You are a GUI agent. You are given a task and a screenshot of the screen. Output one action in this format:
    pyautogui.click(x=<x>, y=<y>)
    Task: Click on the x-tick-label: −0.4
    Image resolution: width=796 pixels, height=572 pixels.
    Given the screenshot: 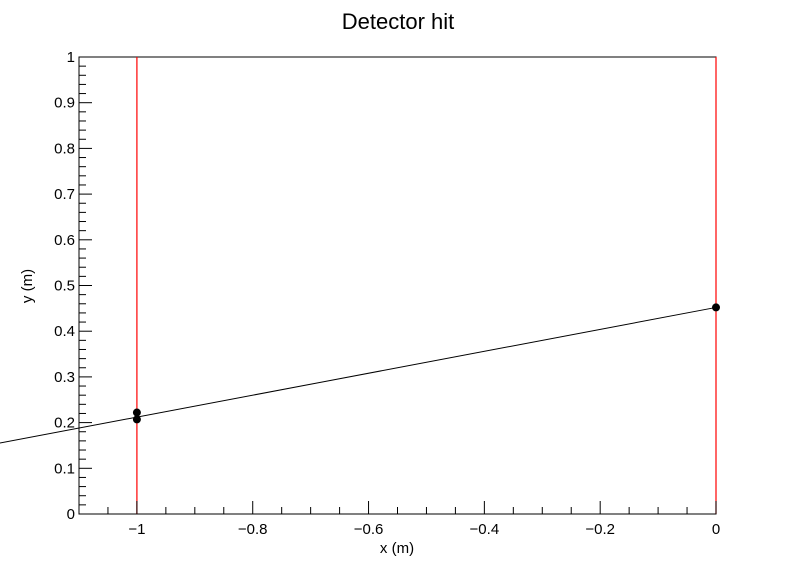 What is the action you would take?
    pyautogui.click(x=485, y=529)
    